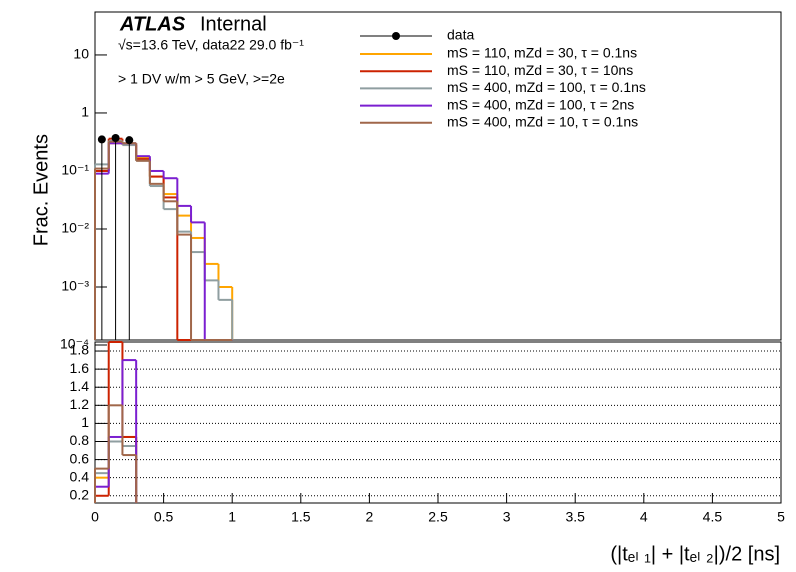 The width and height of the screenshot is (796, 572). I want to click on x-tick-label: 2.5, so click(438, 517).